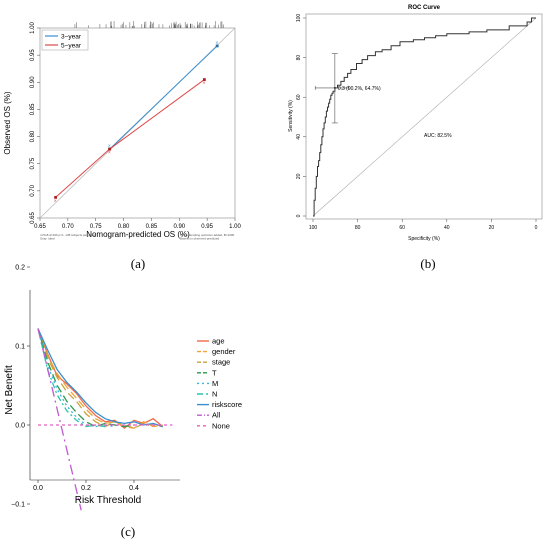 The height and width of the screenshot is (545, 550). Describe the element at coordinates (33, 109) in the screenshot. I see `calibration-y-tick-label: 0.85` at that location.